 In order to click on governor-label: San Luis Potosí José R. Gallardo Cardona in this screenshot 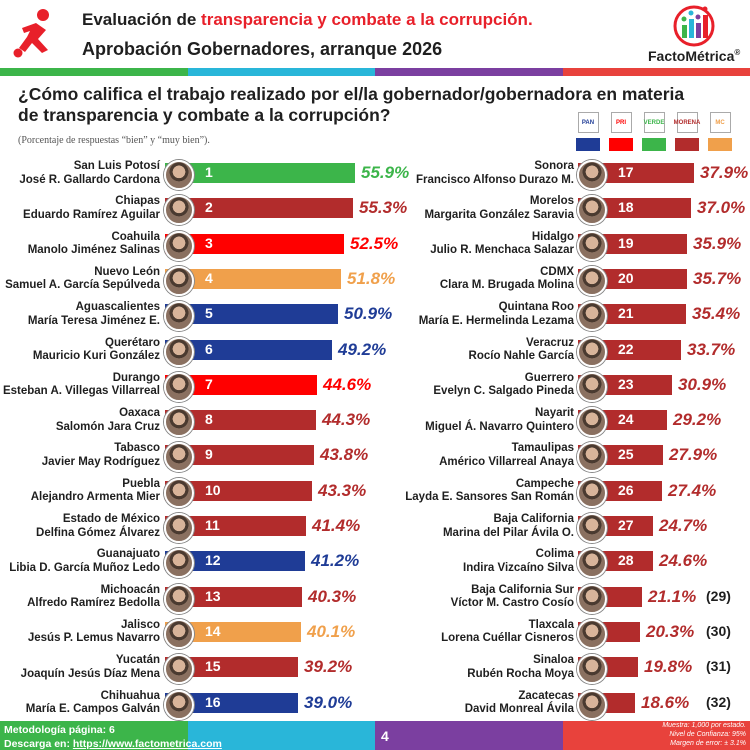, I will do `click(80, 173)`.